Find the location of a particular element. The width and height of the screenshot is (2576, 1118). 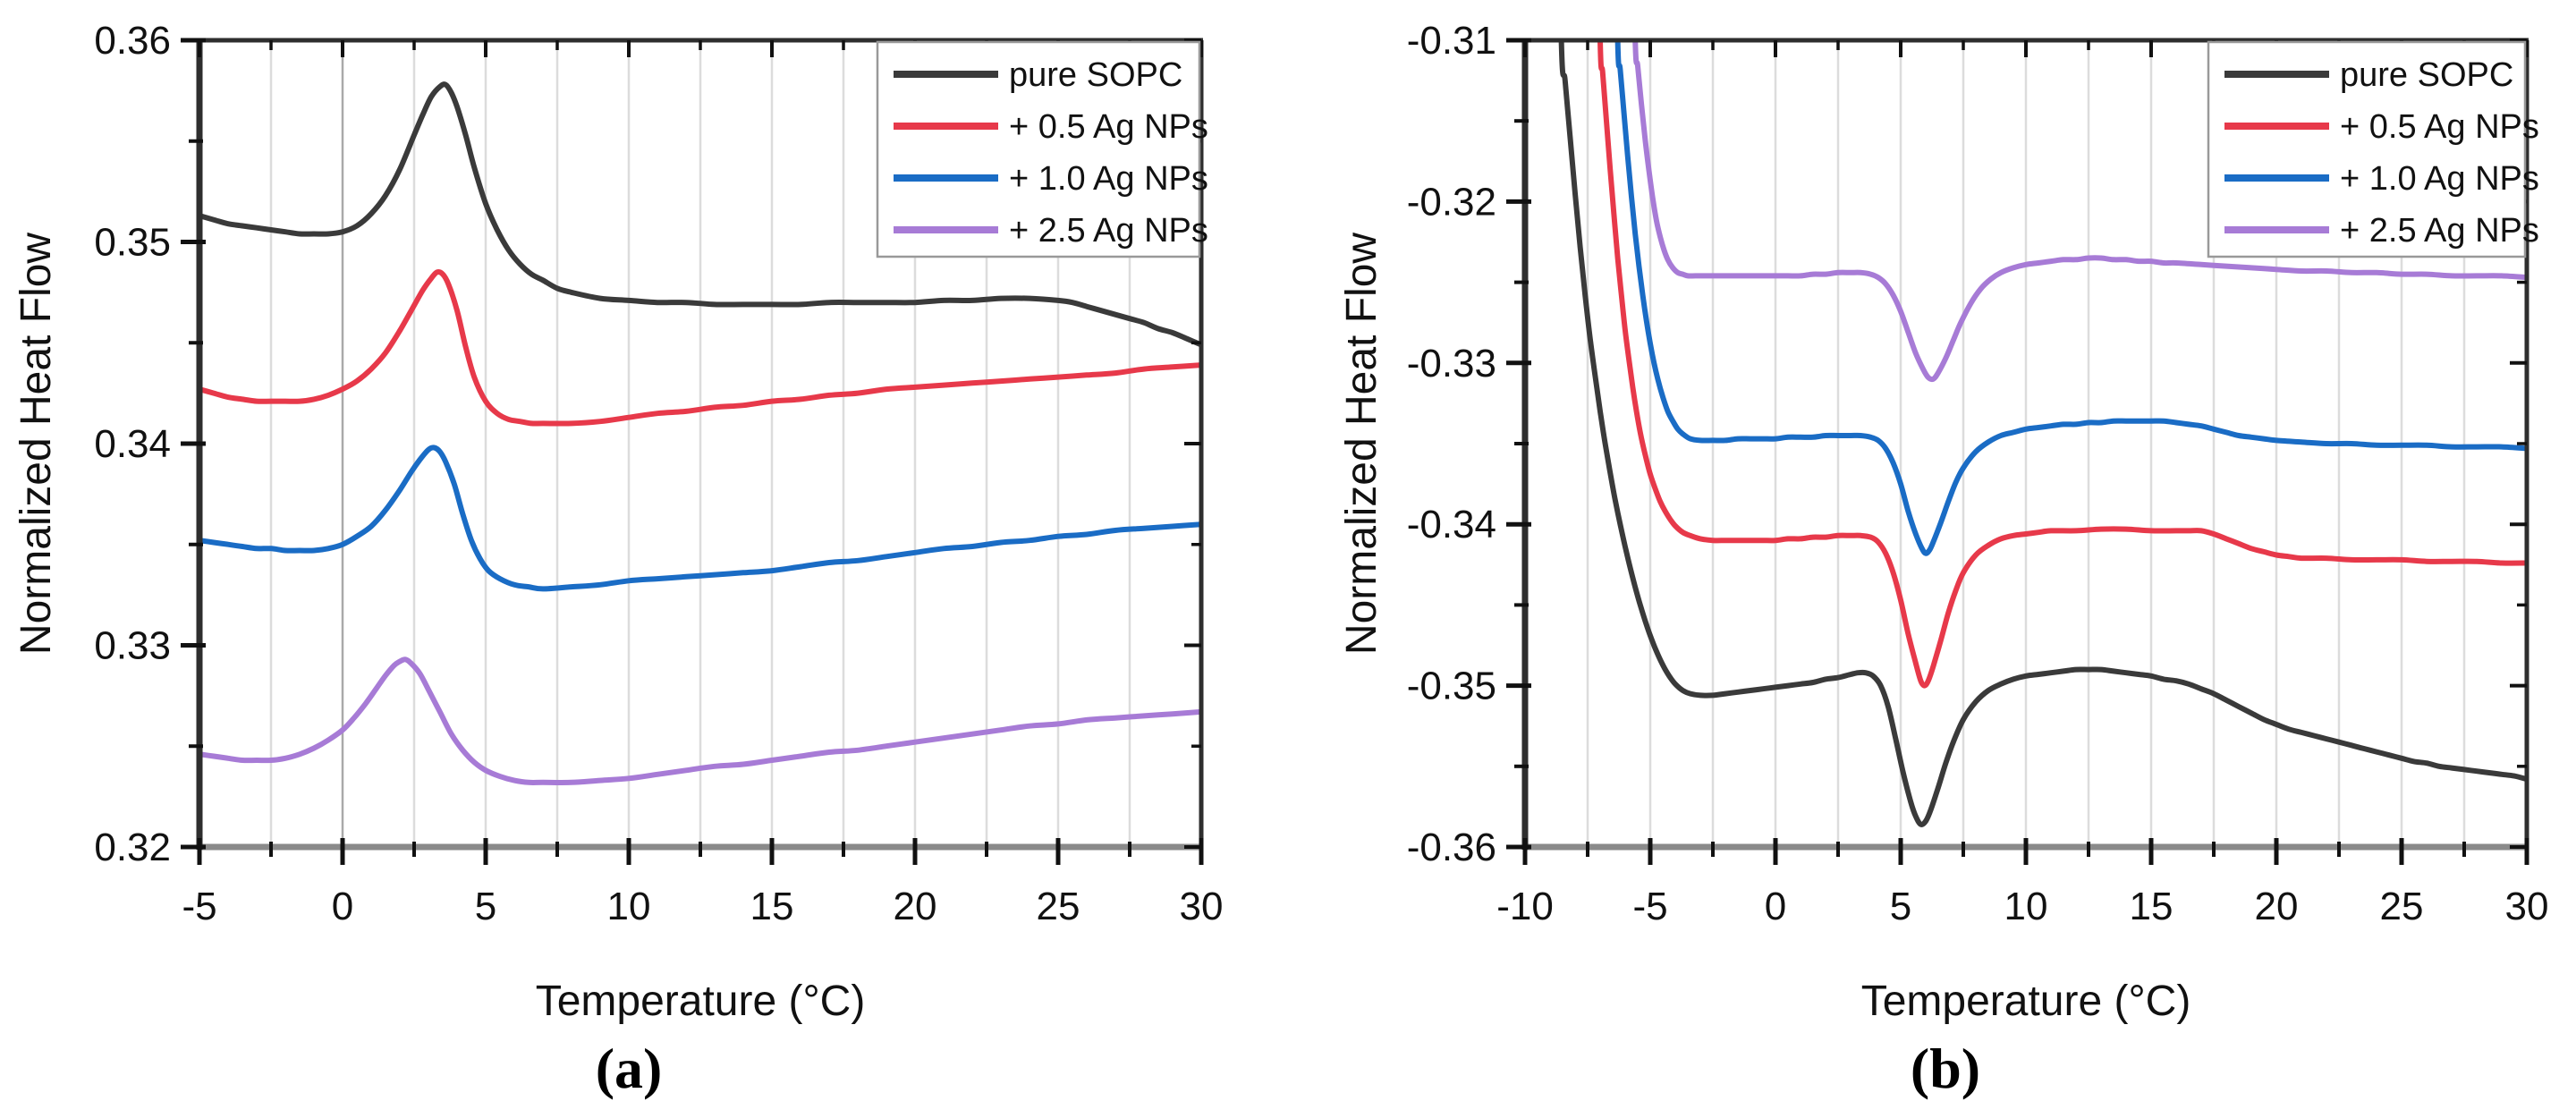

y-tick-label: 0.32 is located at coordinates (132, 847).